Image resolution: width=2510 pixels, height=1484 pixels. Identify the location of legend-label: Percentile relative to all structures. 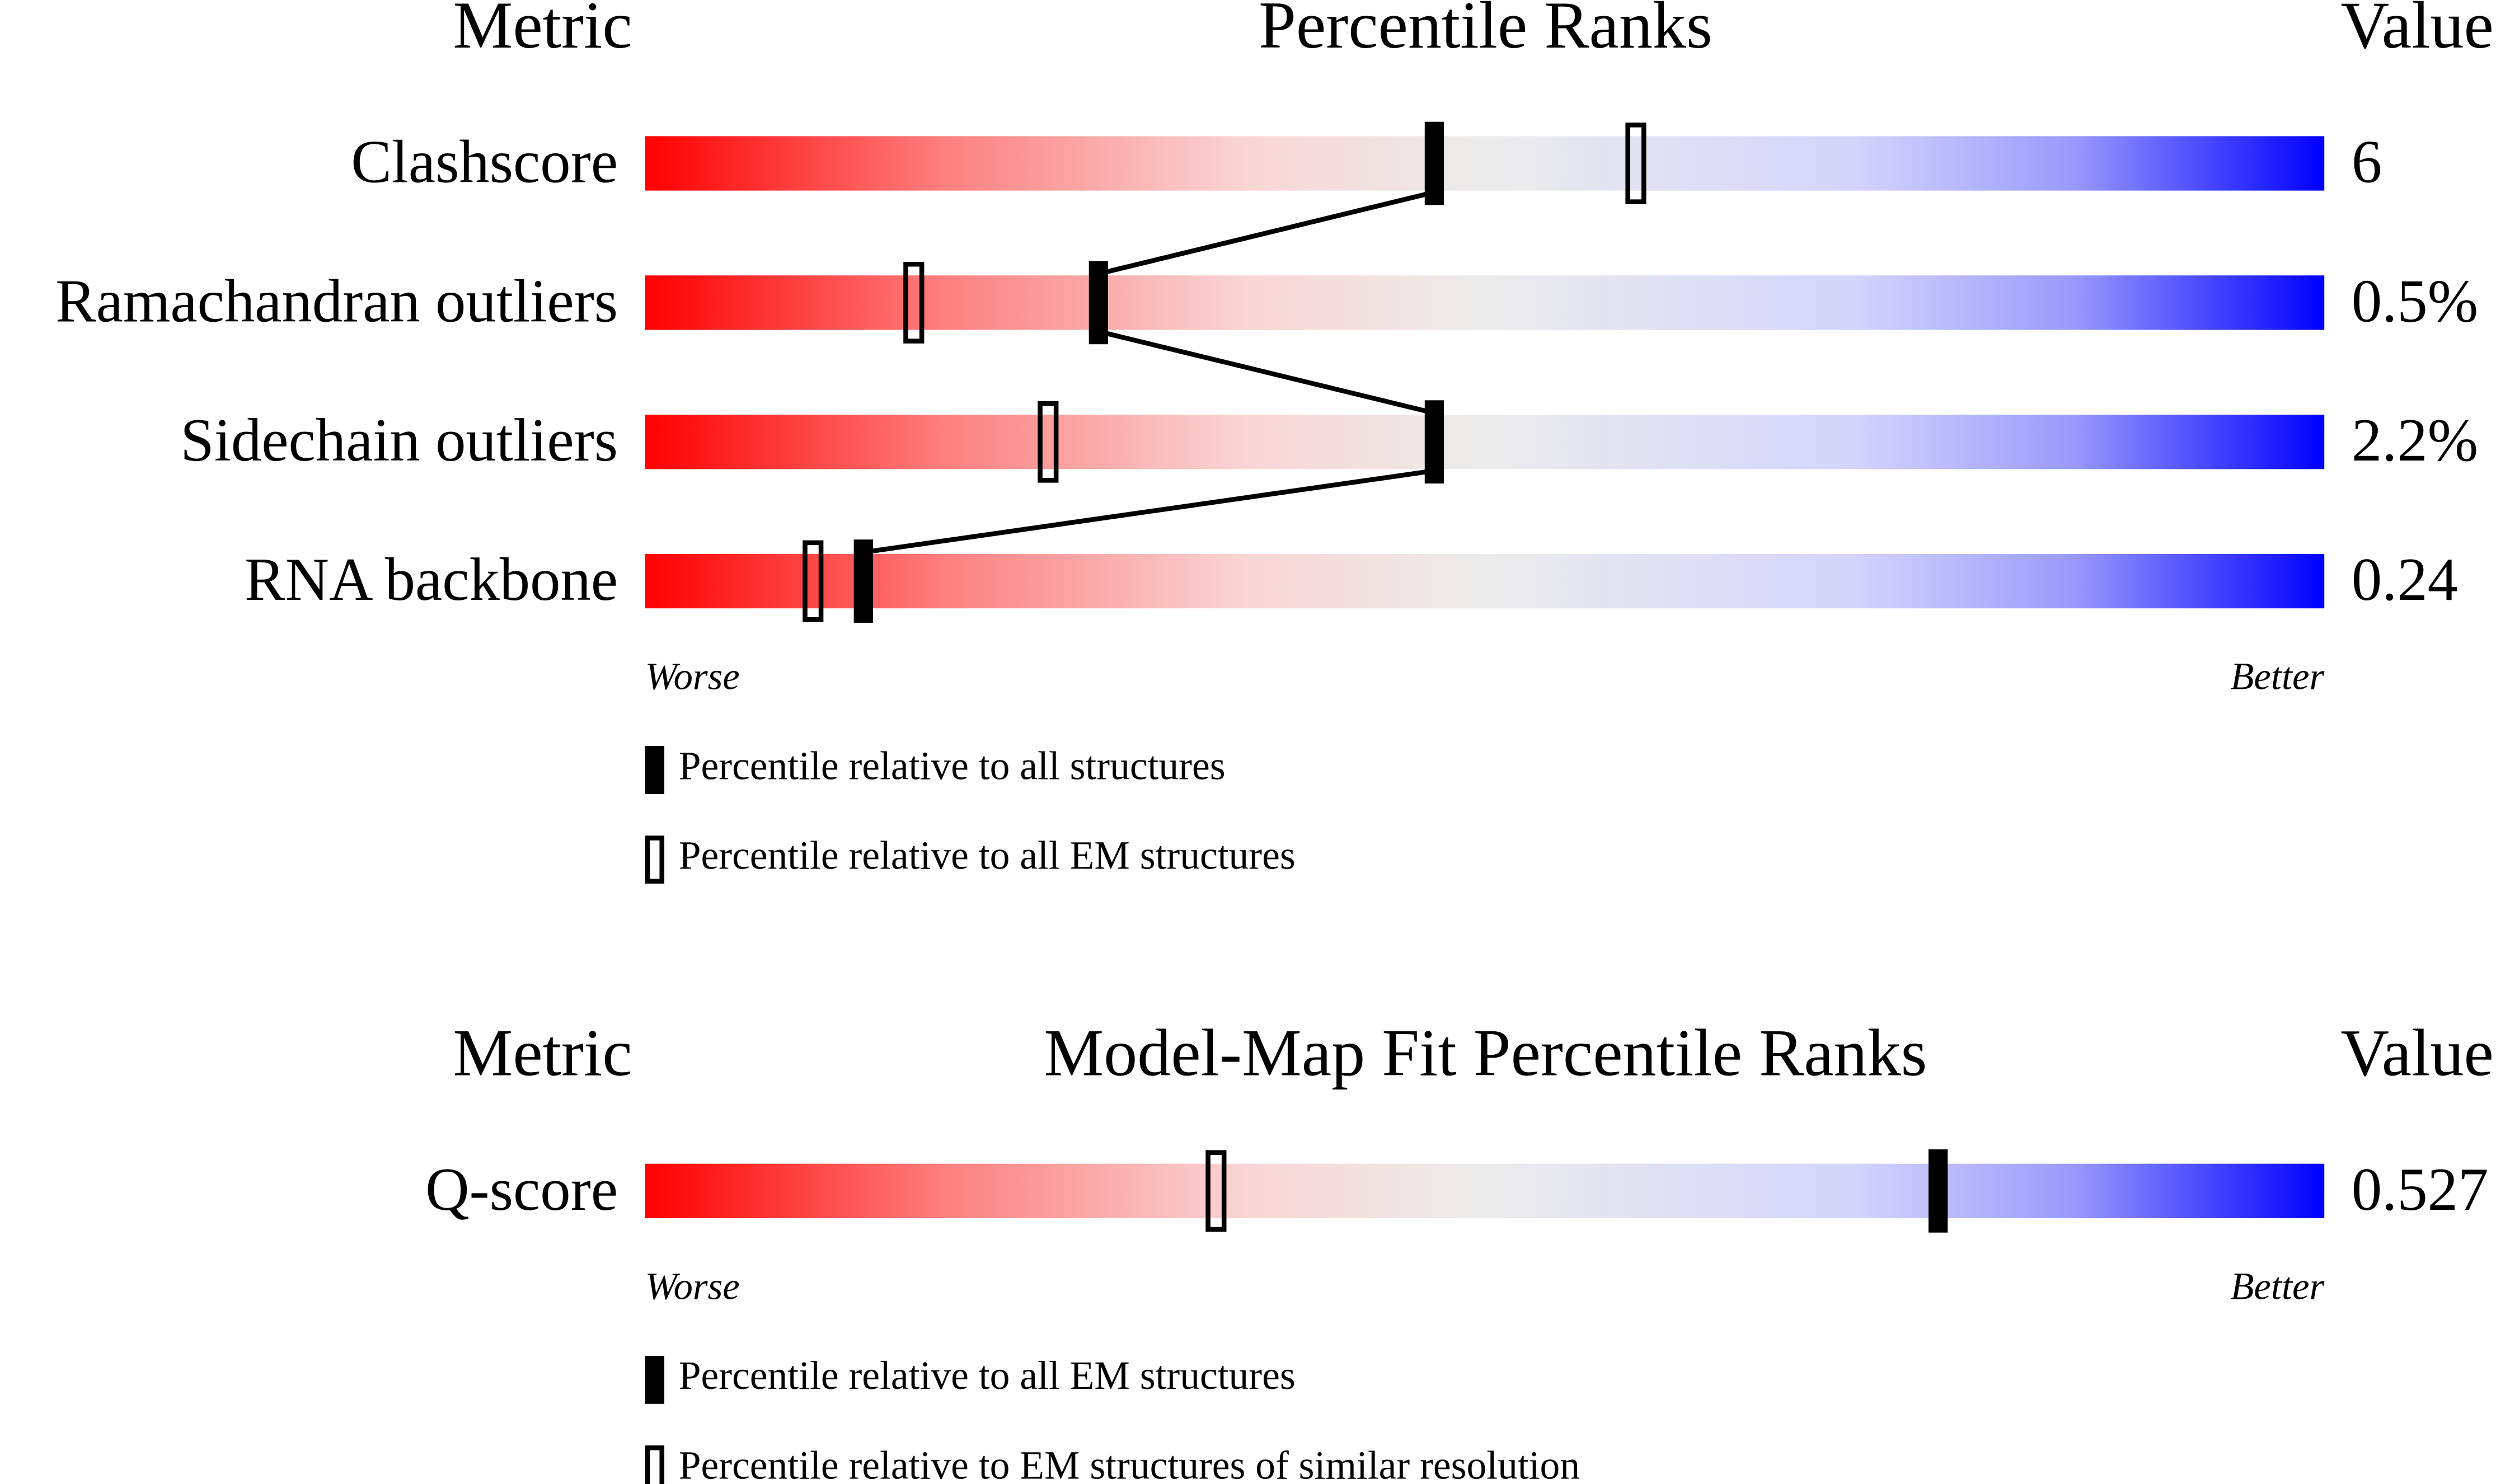
(953, 766).